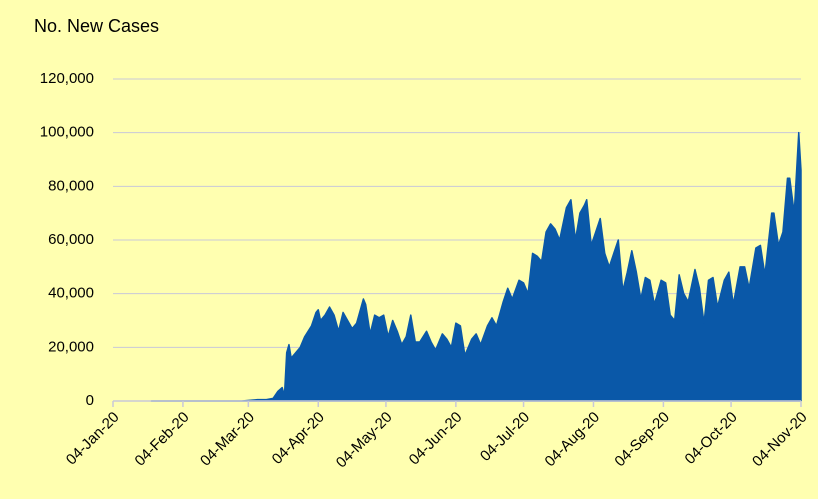  I want to click on chart-title: No. New Cases, so click(96, 26).